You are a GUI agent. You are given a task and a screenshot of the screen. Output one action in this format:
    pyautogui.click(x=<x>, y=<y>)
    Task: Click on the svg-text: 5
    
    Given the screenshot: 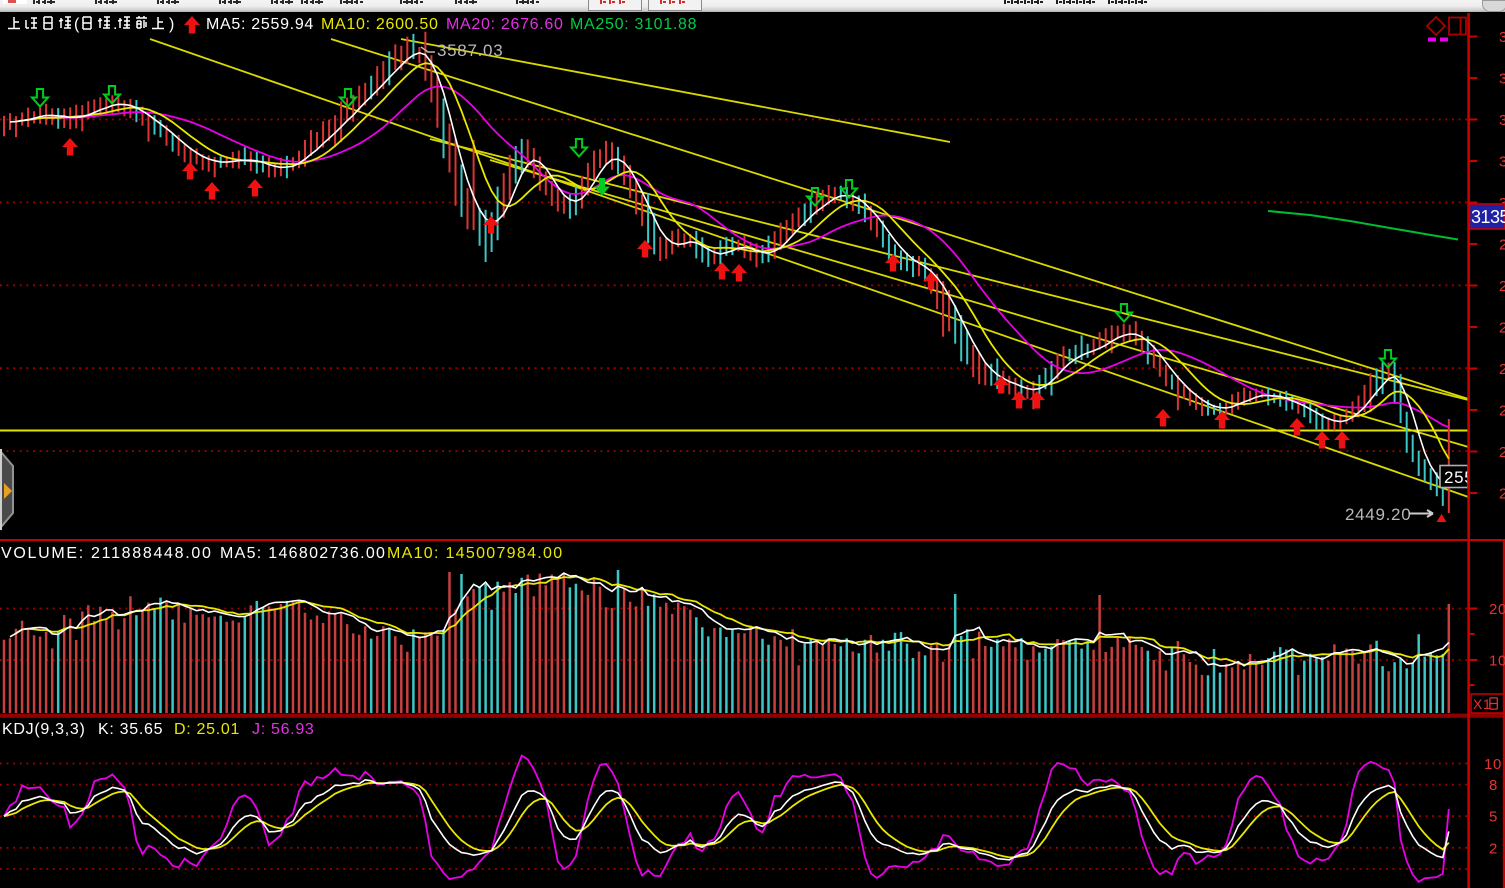 What is the action you would take?
    pyautogui.click(x=1493, y=817)
    